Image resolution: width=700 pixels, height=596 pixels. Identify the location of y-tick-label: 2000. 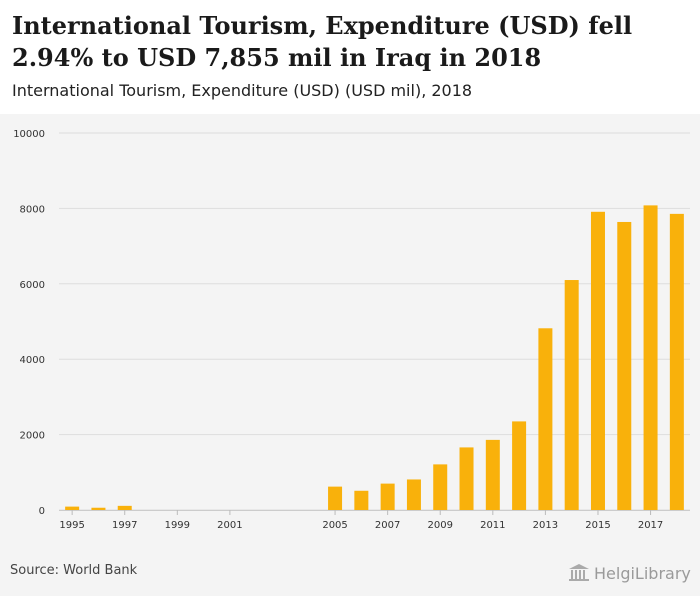
(32, 436).